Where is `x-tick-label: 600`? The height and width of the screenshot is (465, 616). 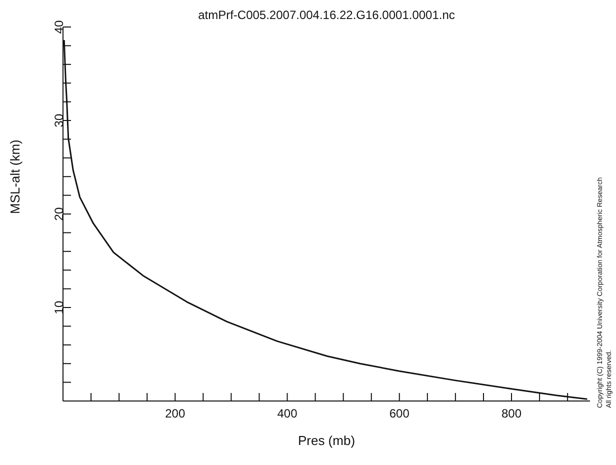 x-tick-label: 600 is located at coordinates (399, 413).